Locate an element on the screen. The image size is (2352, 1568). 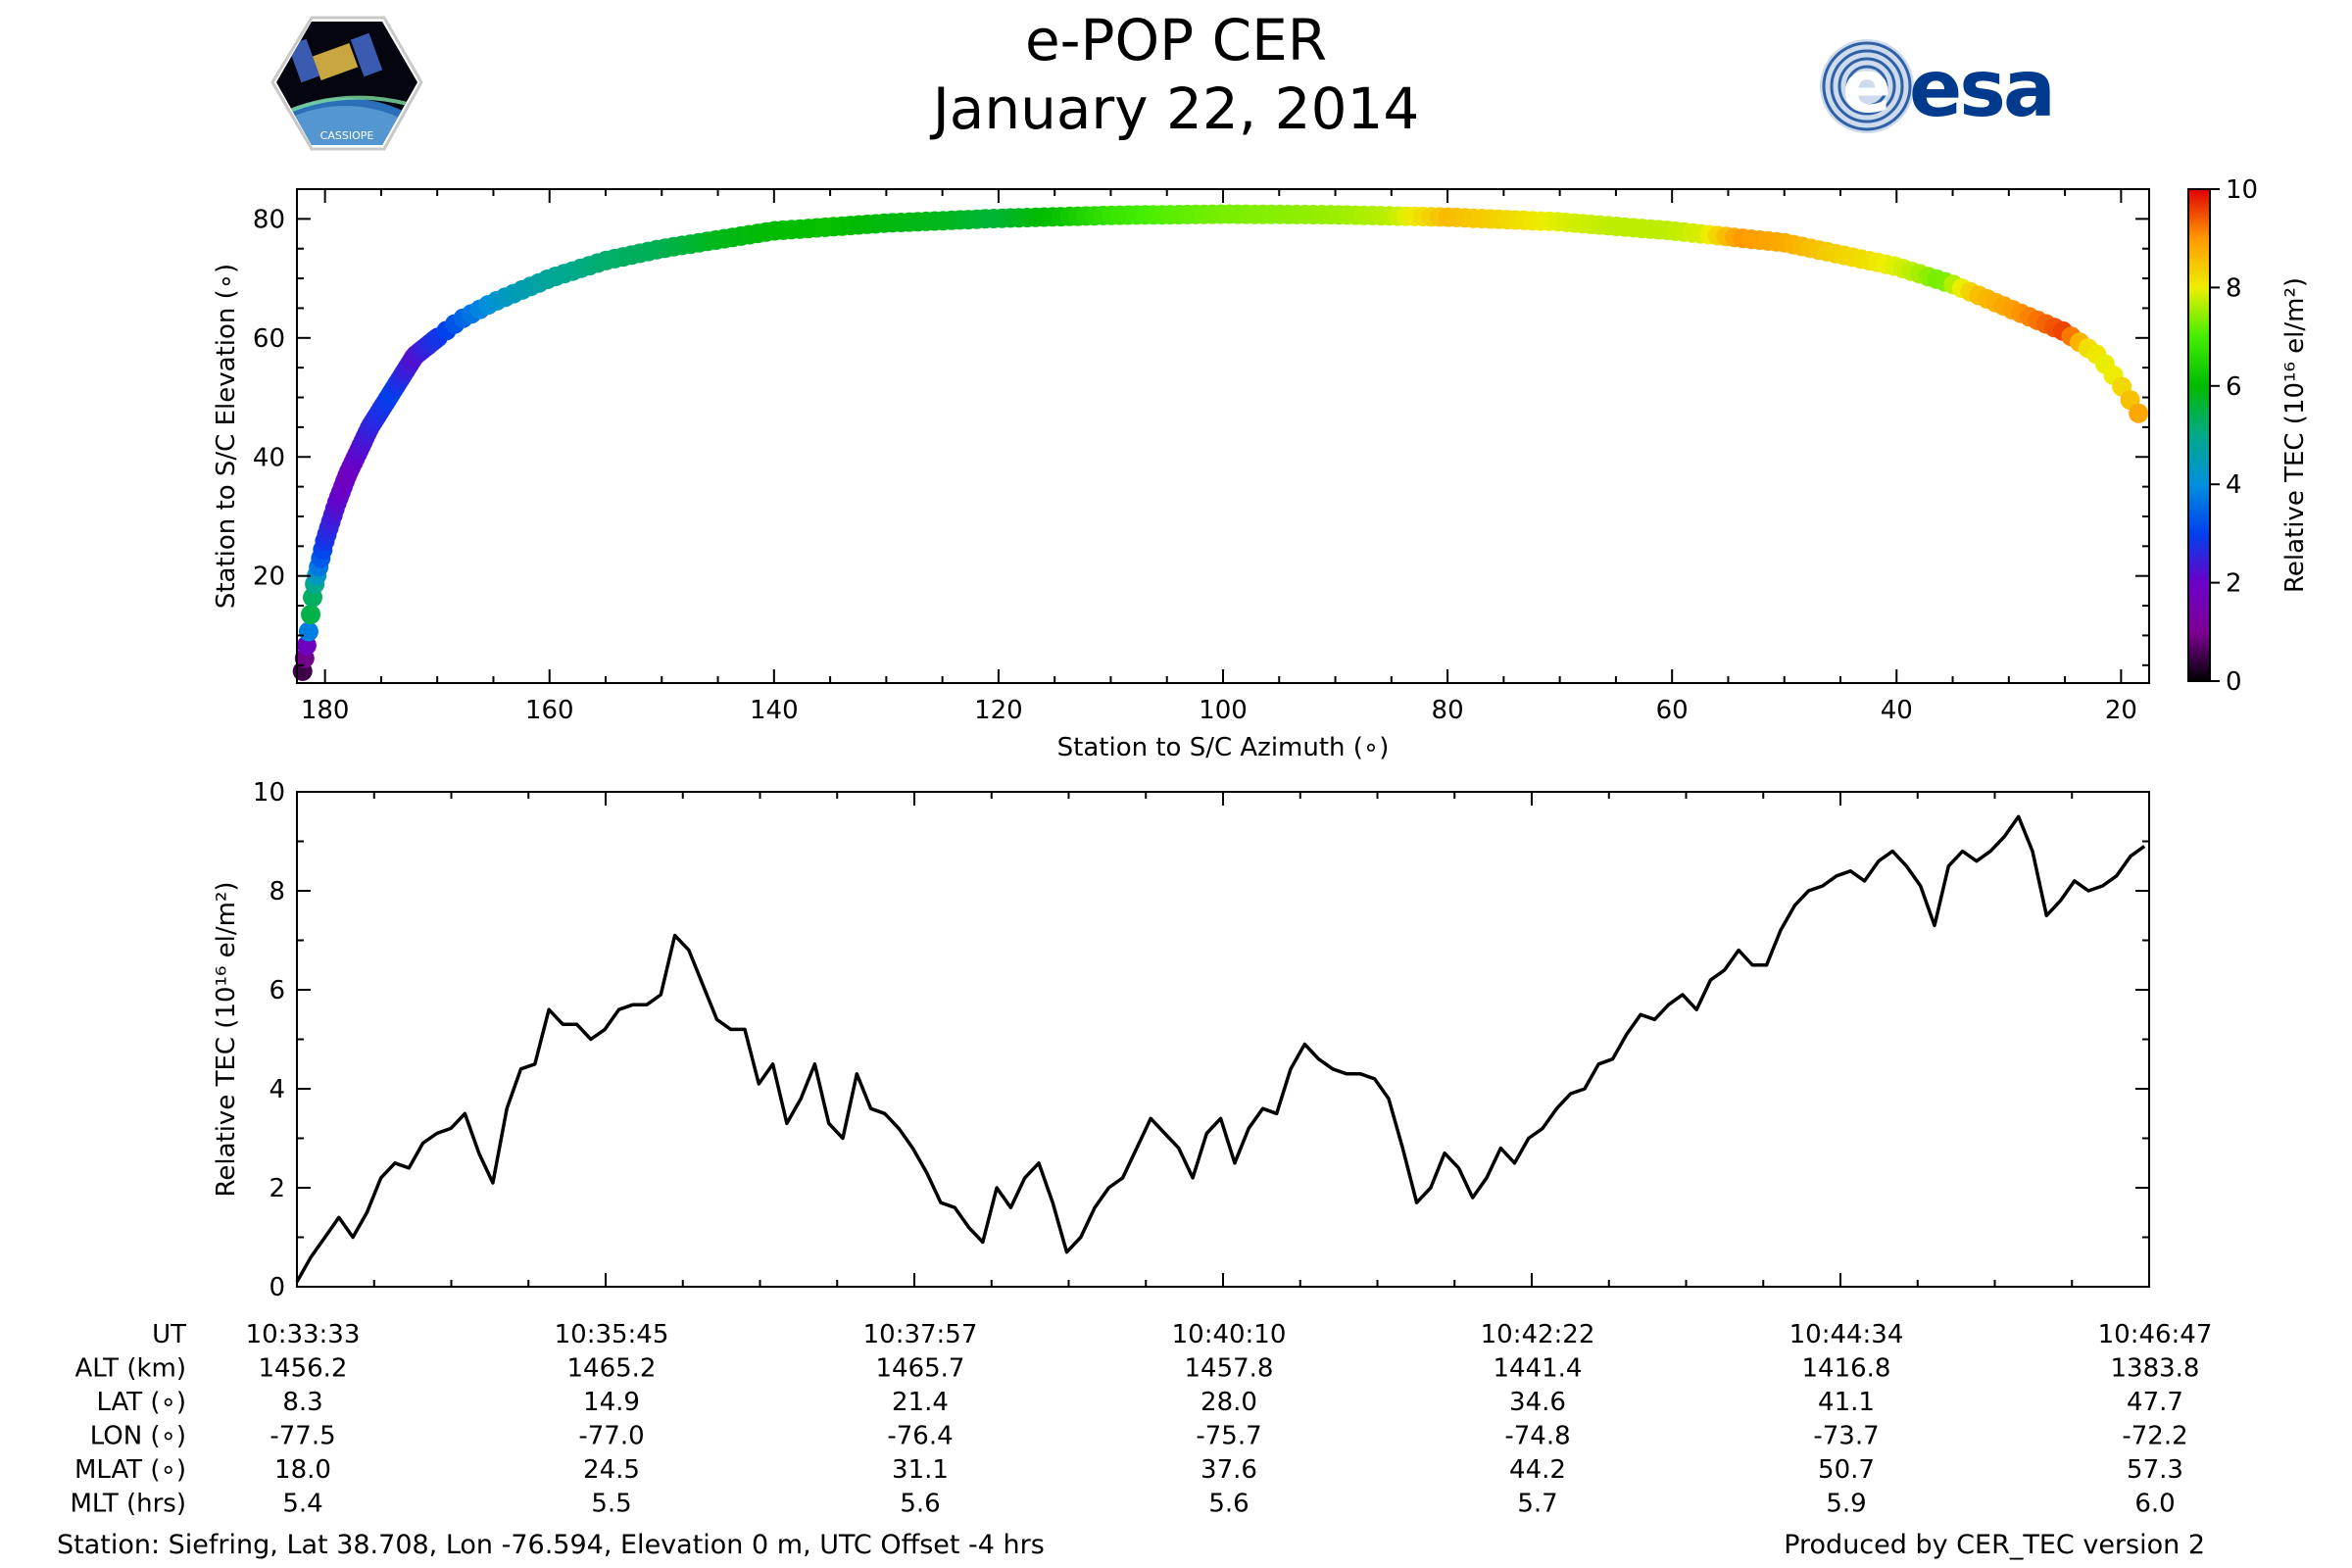
orbit-row-label: MLT (hrs) is located at coordinates (129, 1504).